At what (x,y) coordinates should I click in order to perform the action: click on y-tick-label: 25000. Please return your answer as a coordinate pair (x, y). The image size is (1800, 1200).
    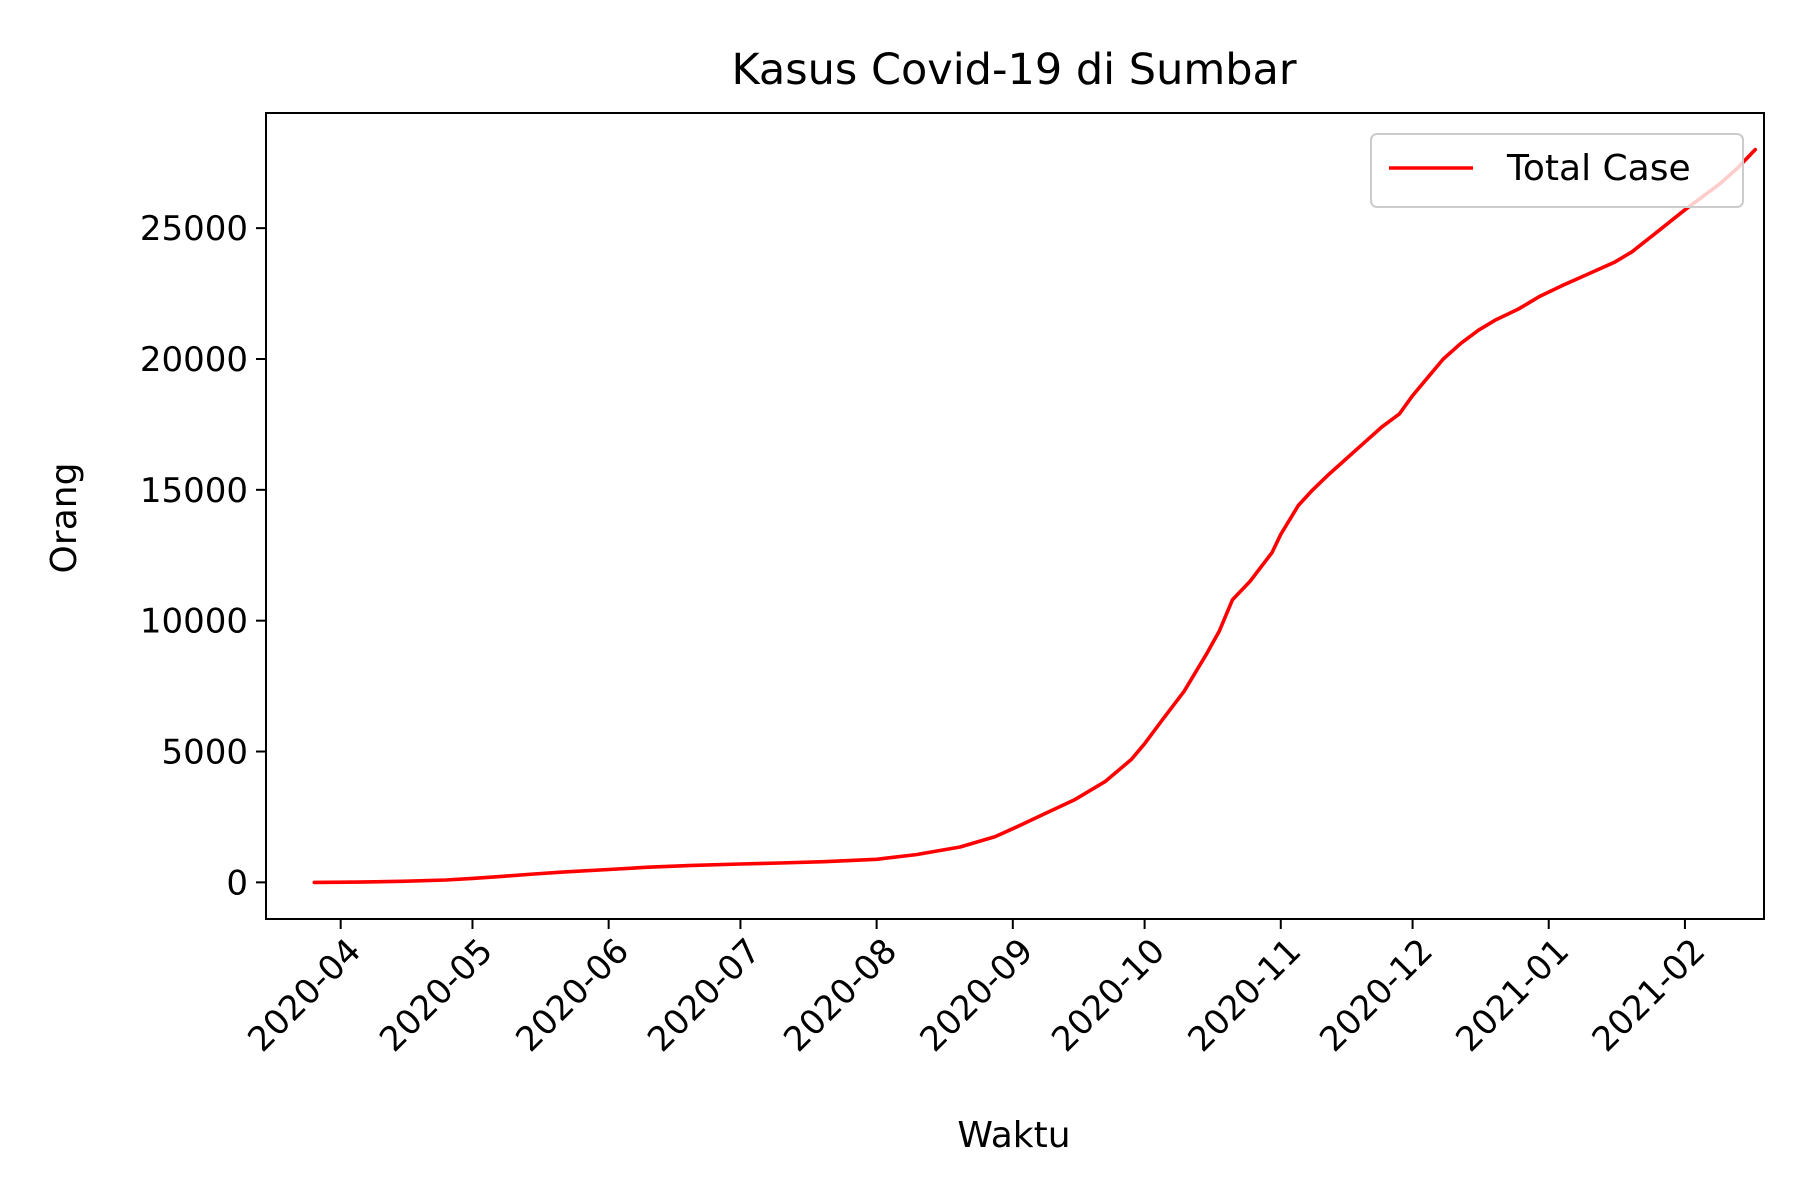
    Looking at the image, I should click on (194, 229).